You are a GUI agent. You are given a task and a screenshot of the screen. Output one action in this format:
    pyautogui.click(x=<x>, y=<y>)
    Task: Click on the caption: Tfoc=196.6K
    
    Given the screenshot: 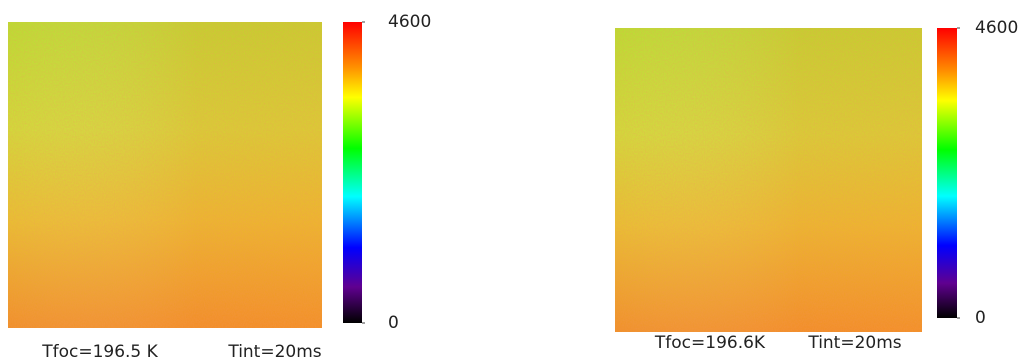 What is the action you would take?
    pyautogui.click(x=710, y=343)
    